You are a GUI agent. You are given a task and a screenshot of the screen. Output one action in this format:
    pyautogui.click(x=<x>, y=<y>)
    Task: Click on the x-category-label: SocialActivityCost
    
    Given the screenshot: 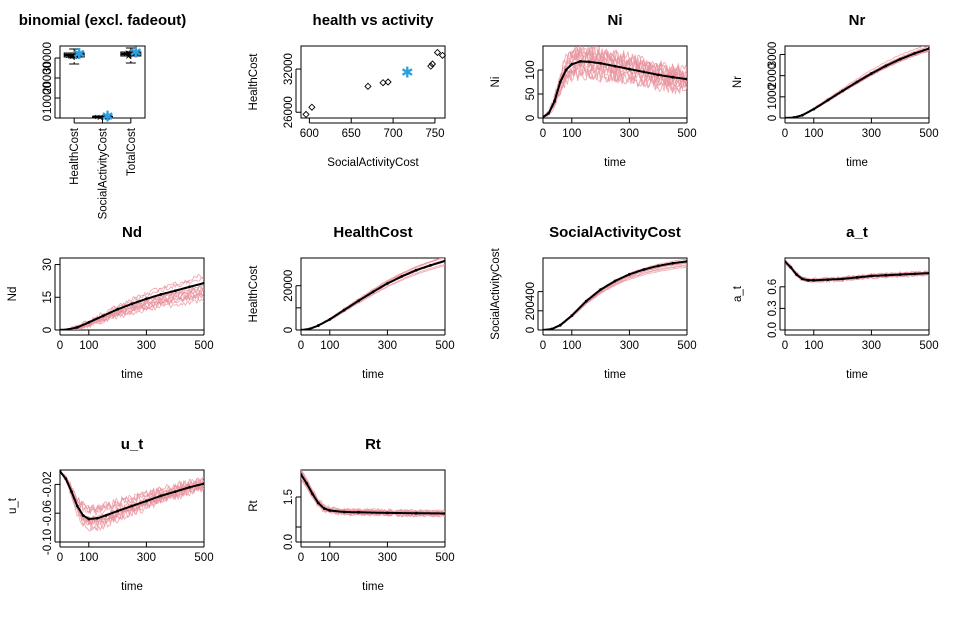 What is the action you would take?
    pyautogui.click(x=104, y=173)
    